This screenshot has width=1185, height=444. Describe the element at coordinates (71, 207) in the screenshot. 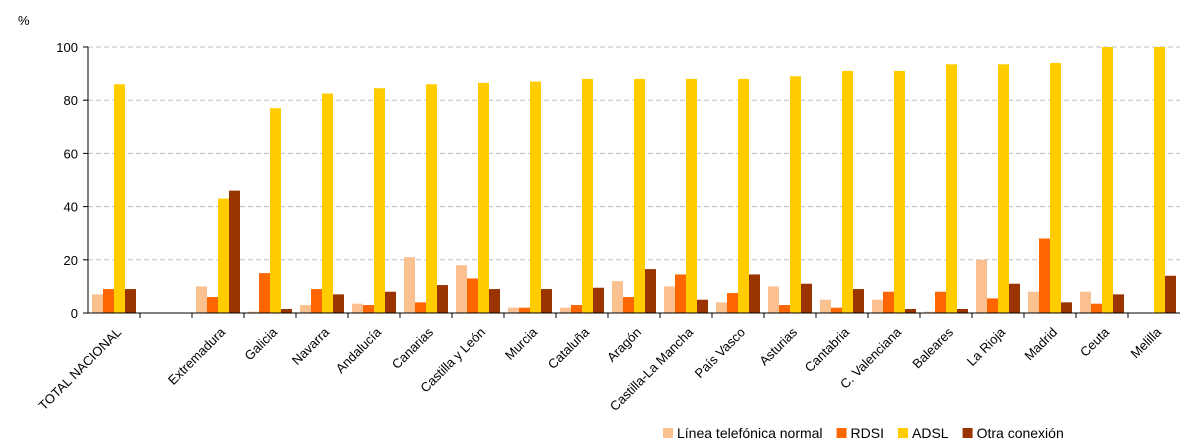

I see `y-tick-label: 40` at that location.